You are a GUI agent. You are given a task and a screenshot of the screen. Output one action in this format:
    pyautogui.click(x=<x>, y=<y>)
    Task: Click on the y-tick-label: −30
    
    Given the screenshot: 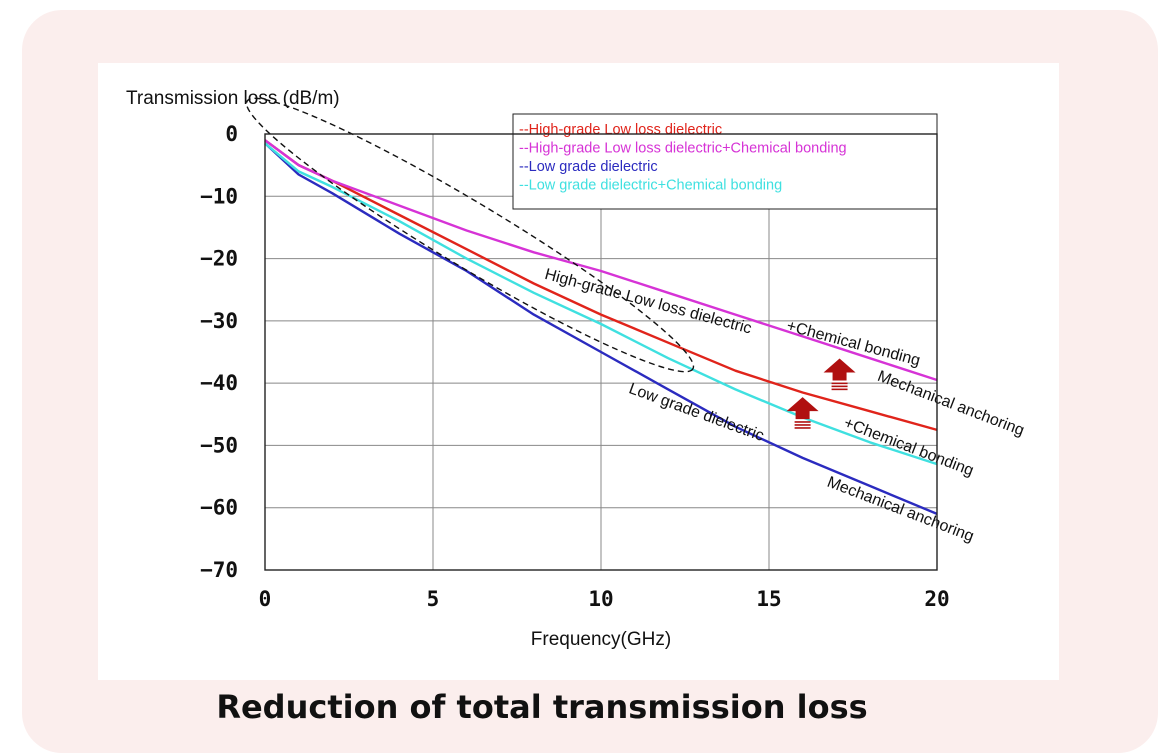 What is the action you would take?
    pyautogui.click(x=219, y=321)
    